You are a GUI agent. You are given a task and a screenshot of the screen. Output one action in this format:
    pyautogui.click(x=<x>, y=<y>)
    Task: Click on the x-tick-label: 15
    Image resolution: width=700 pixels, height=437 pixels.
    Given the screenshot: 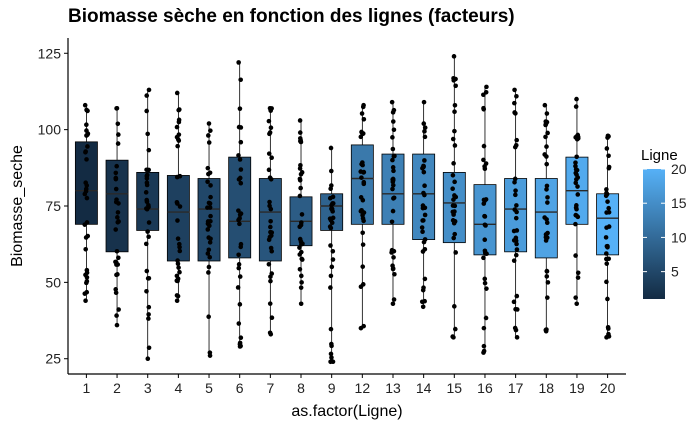 What is the action you would take?
    pyautogui.click(x=455, y=388)
    